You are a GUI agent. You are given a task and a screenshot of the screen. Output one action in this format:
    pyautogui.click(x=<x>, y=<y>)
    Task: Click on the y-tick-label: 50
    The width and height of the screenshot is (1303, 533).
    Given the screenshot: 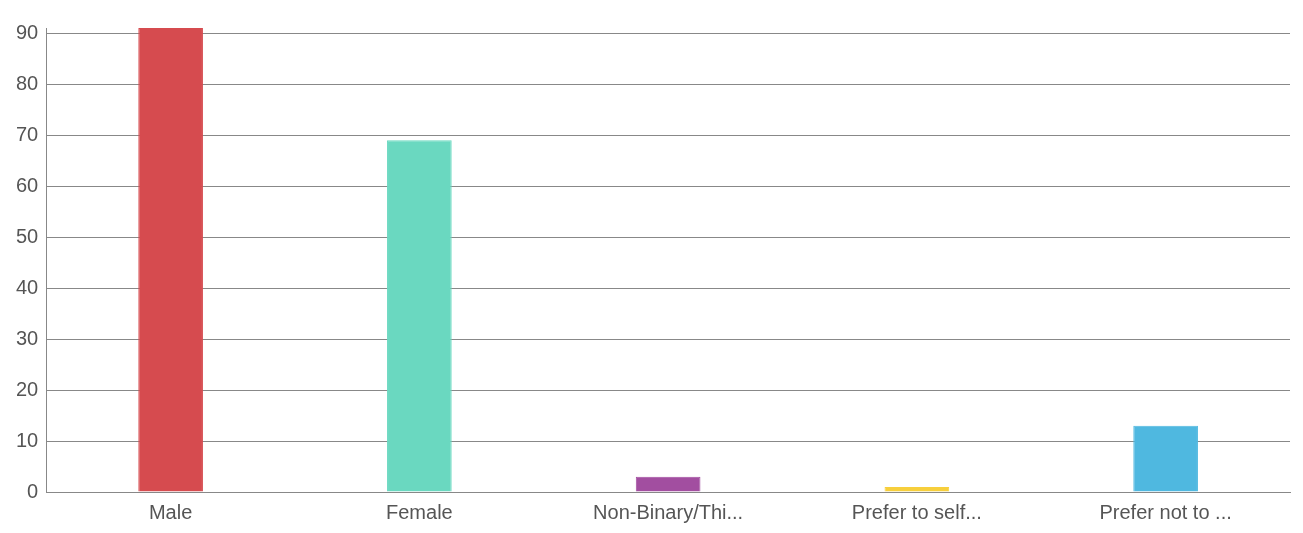 What is the action you would take?
    pyautogui.click(x=27, y=235)
    